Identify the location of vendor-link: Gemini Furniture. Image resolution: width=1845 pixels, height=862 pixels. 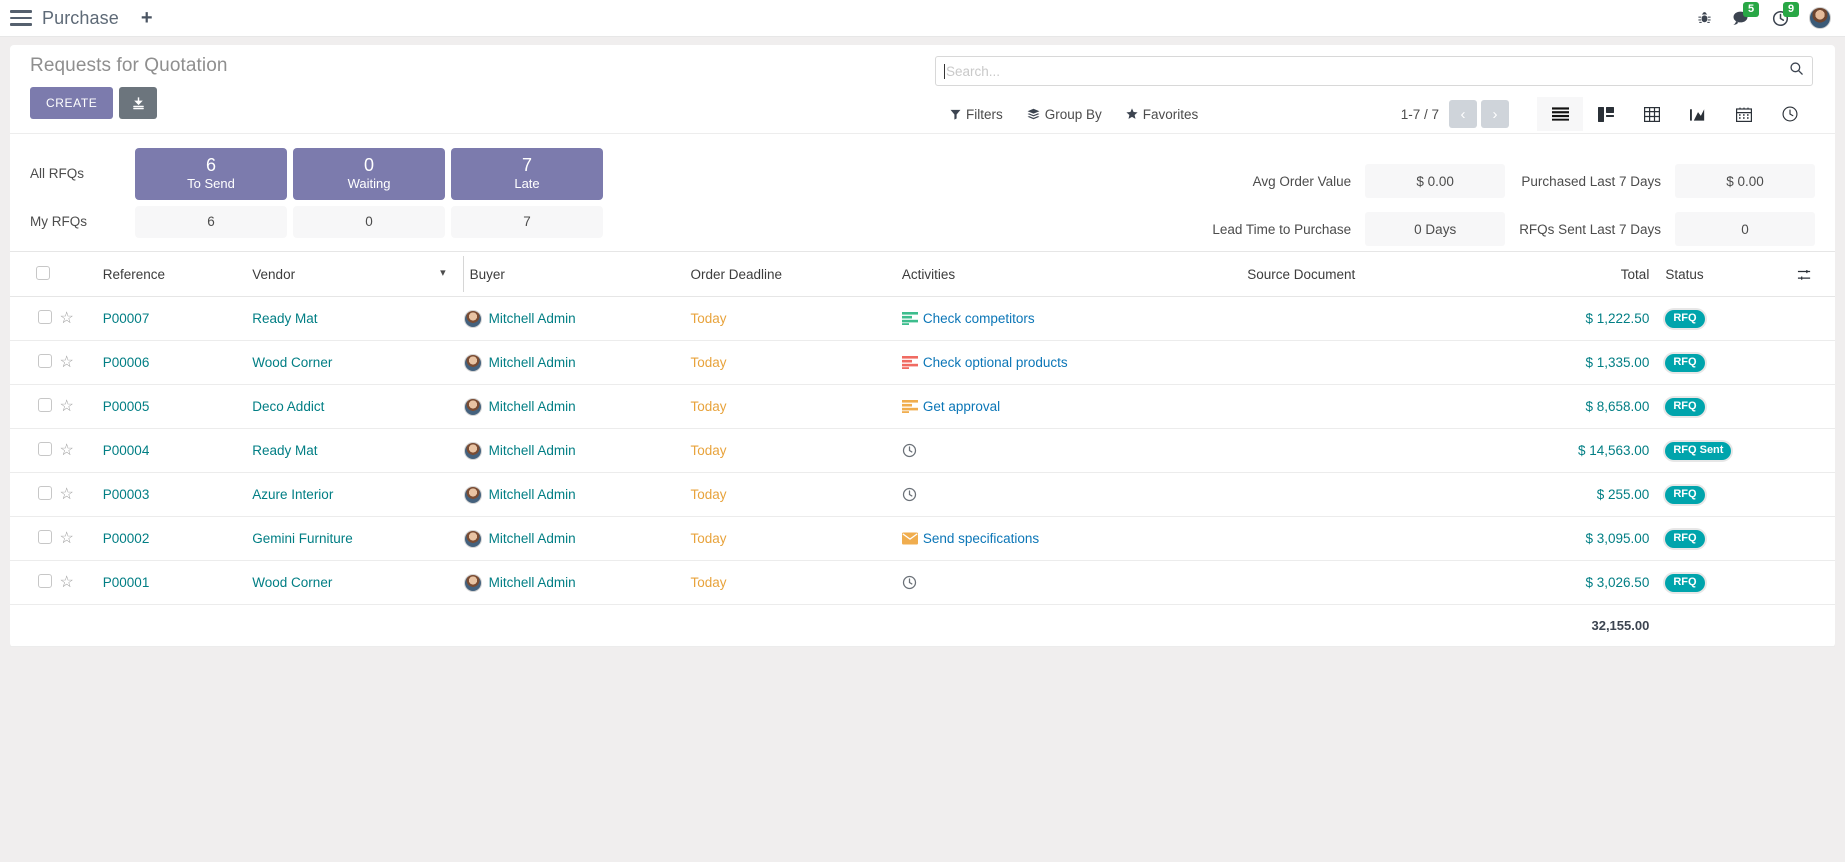
(302, 538).